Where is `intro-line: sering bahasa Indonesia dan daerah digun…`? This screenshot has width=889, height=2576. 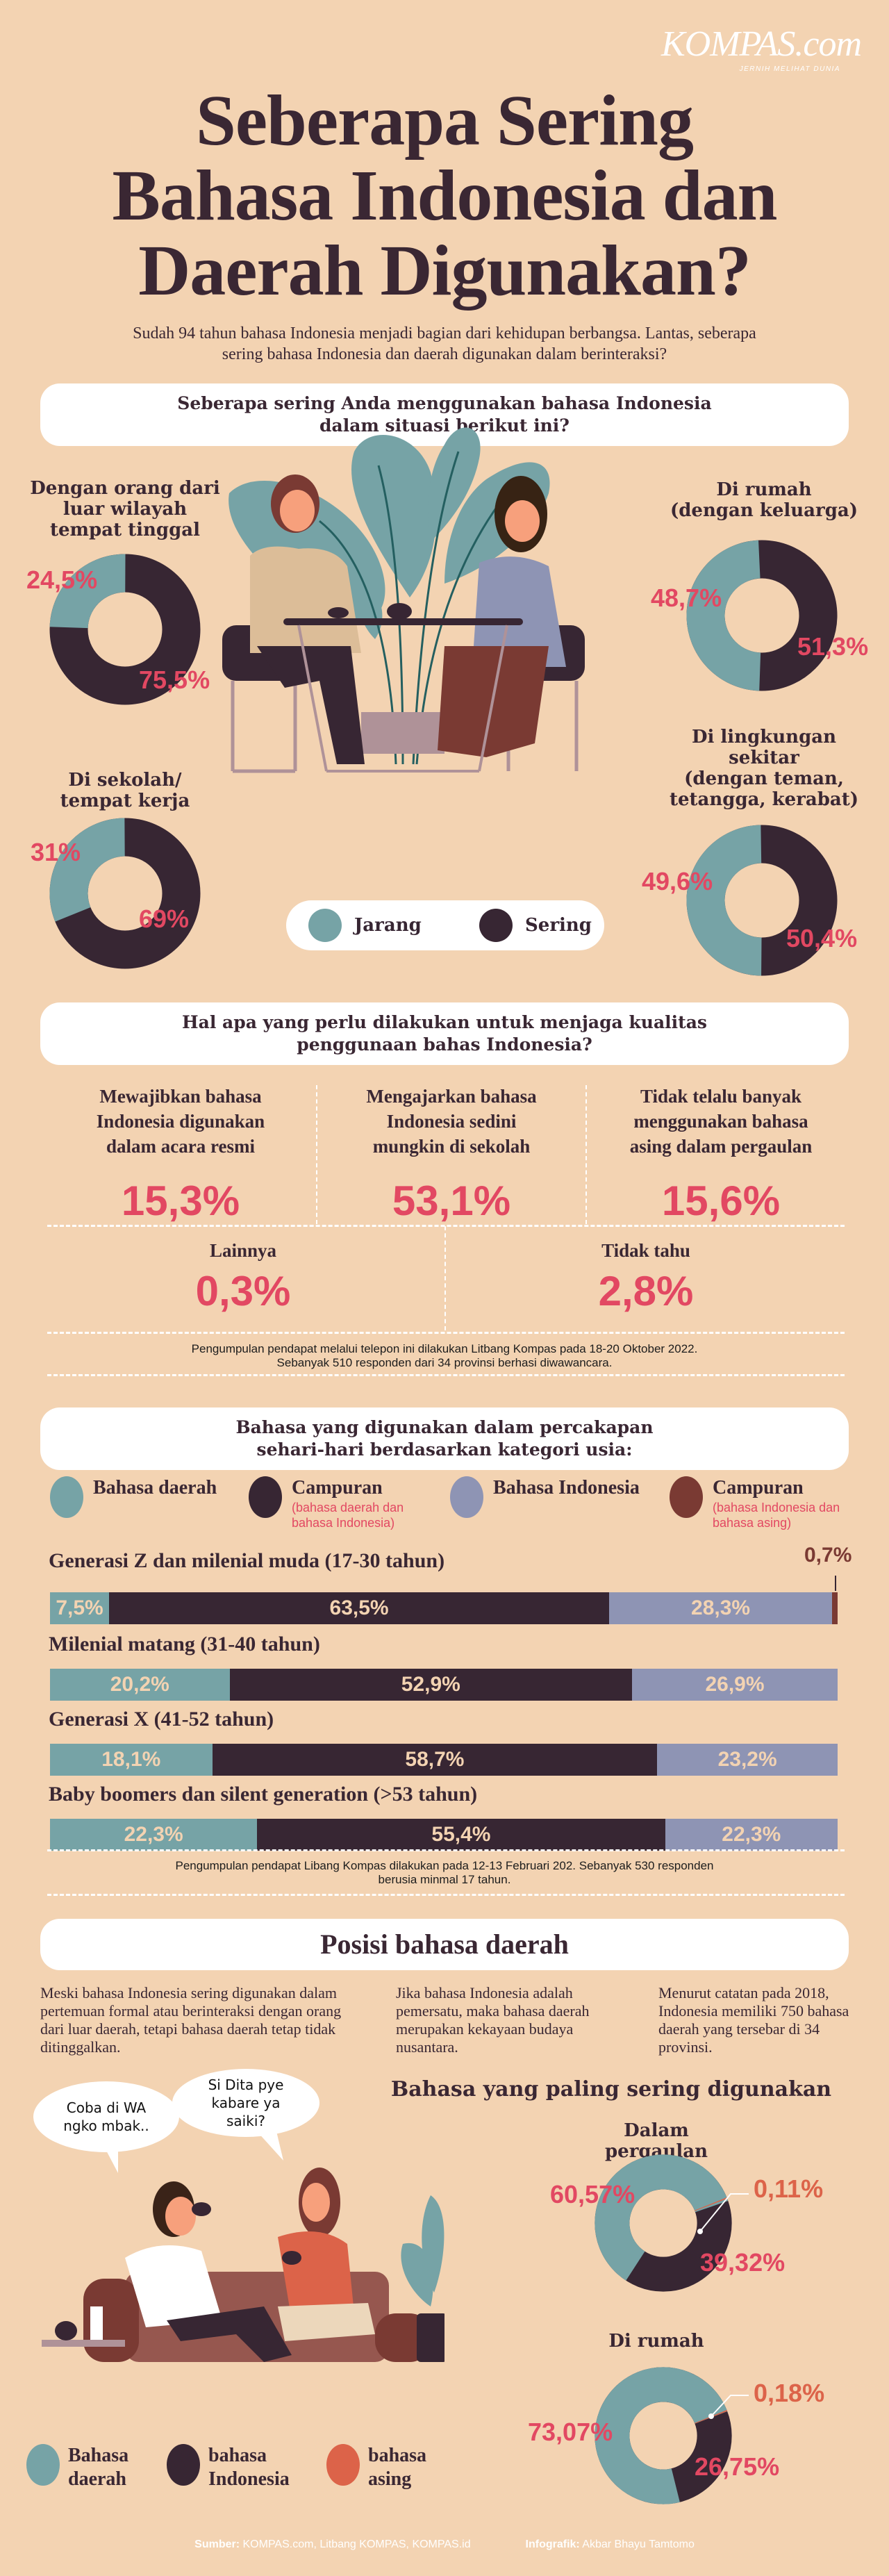 intro-line: sering bahasa Indonesia dan daerah digun… is located at coordinates (444, 354).